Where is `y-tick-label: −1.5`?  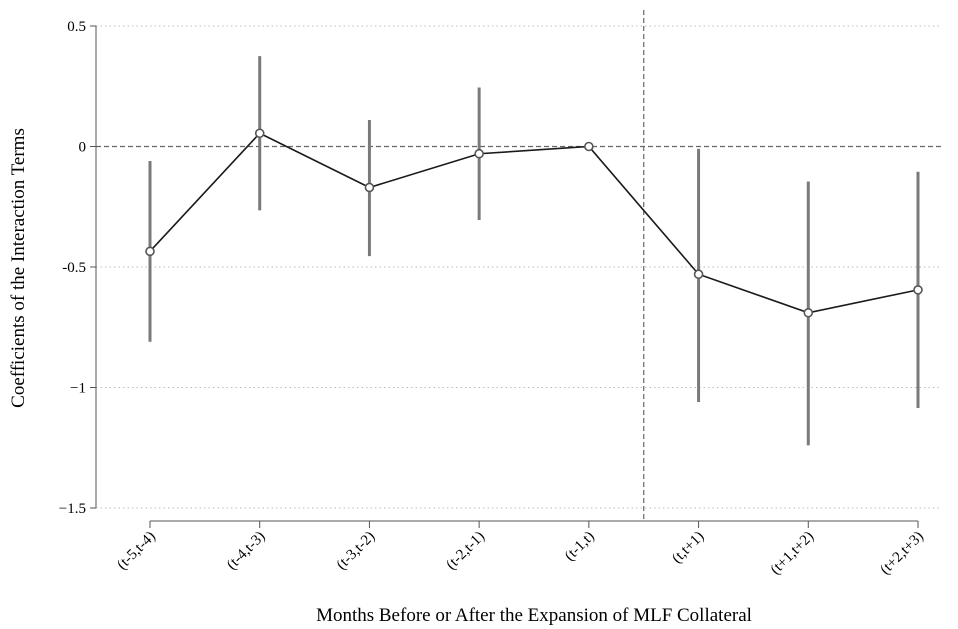
y-tick-label: −1.5 is located at coordinates (72, 509).